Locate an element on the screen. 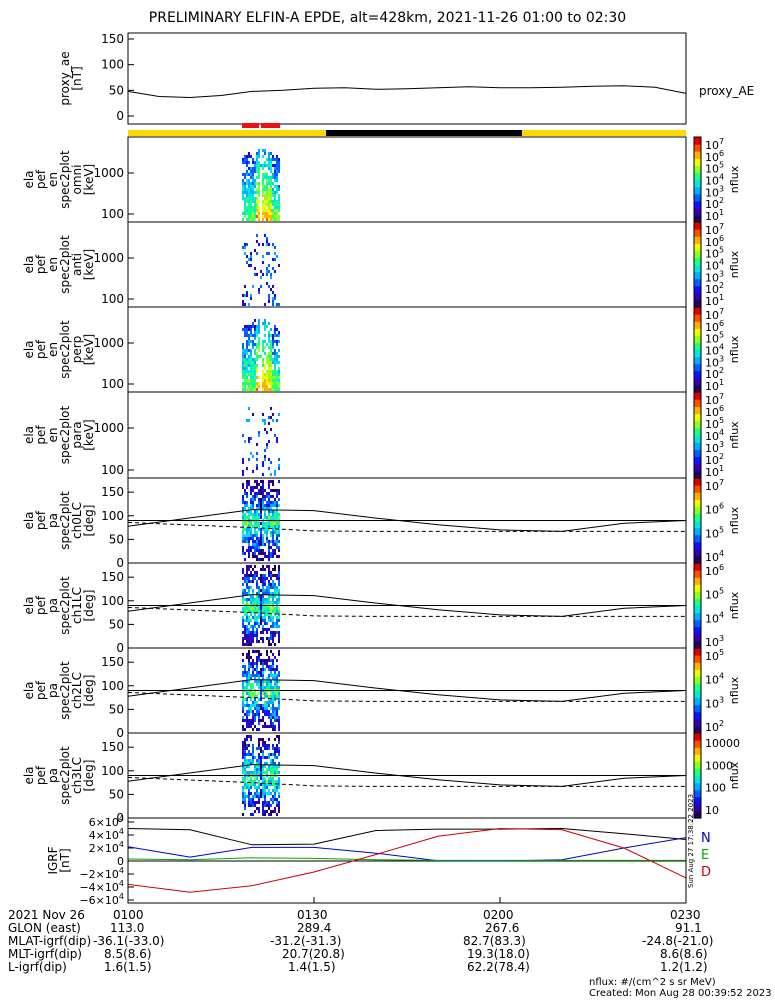 The width and height of the screenshot is (775, 1000). y-tick-exponent: 4 is located at coordinates (121, 896).